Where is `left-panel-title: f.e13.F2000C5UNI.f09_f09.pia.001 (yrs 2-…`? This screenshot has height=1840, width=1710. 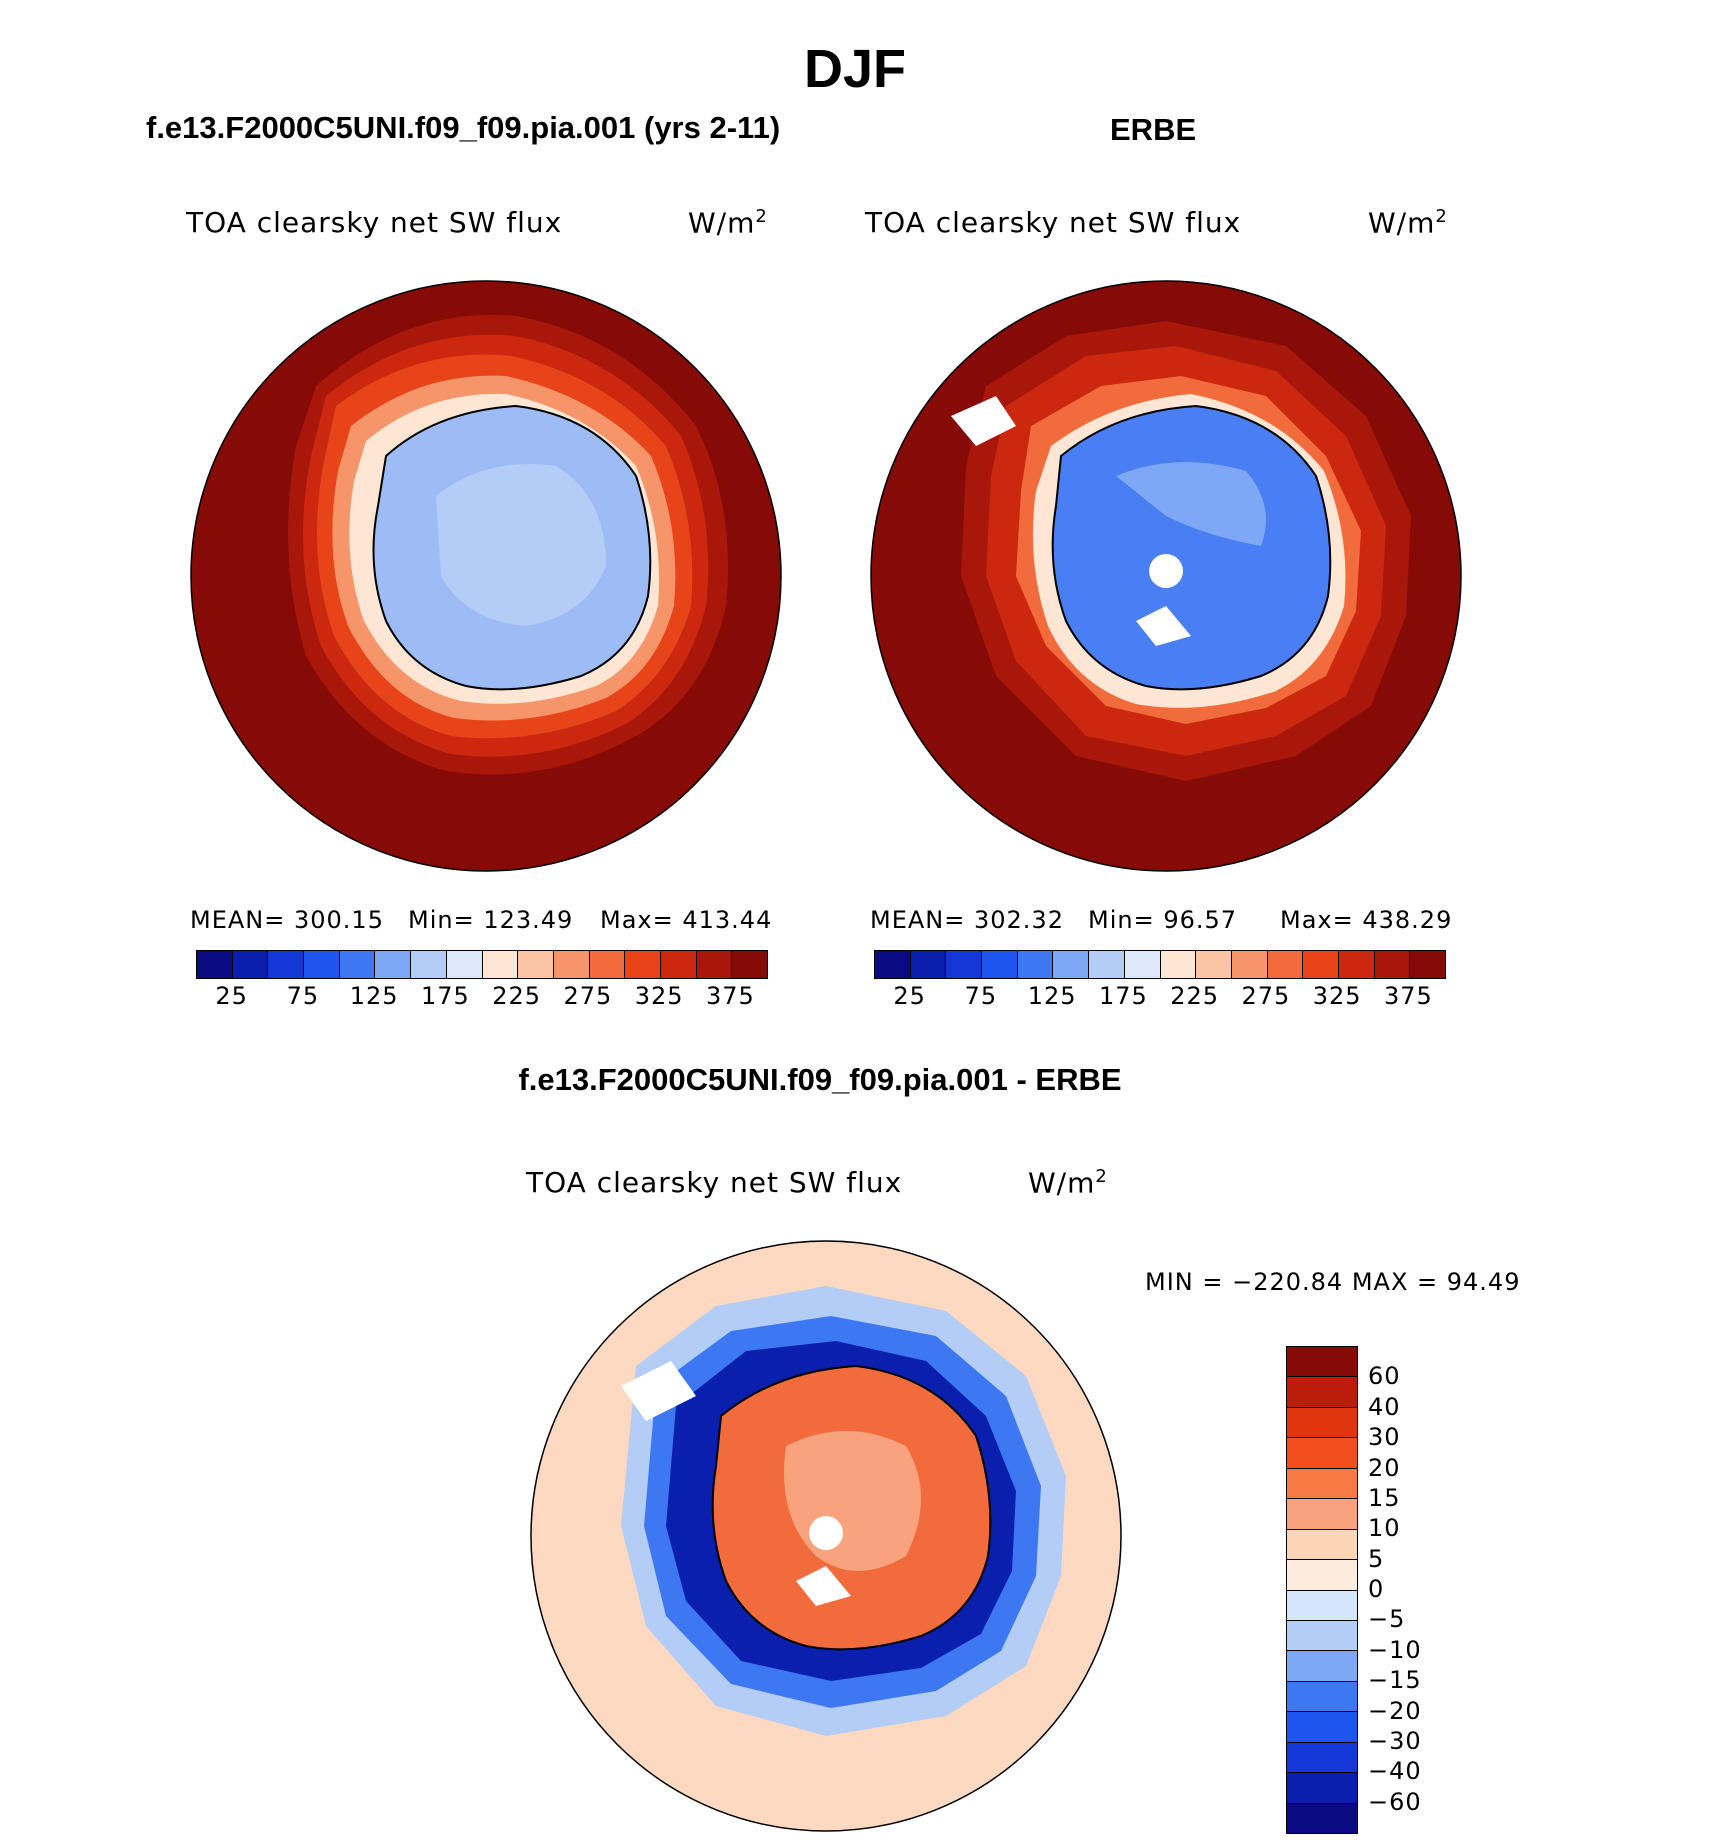
left-panel-title: f.e13.F2000C5UNI.f09_f09.pia.001 (yrs 2-… is located at coordinates (463, 127).